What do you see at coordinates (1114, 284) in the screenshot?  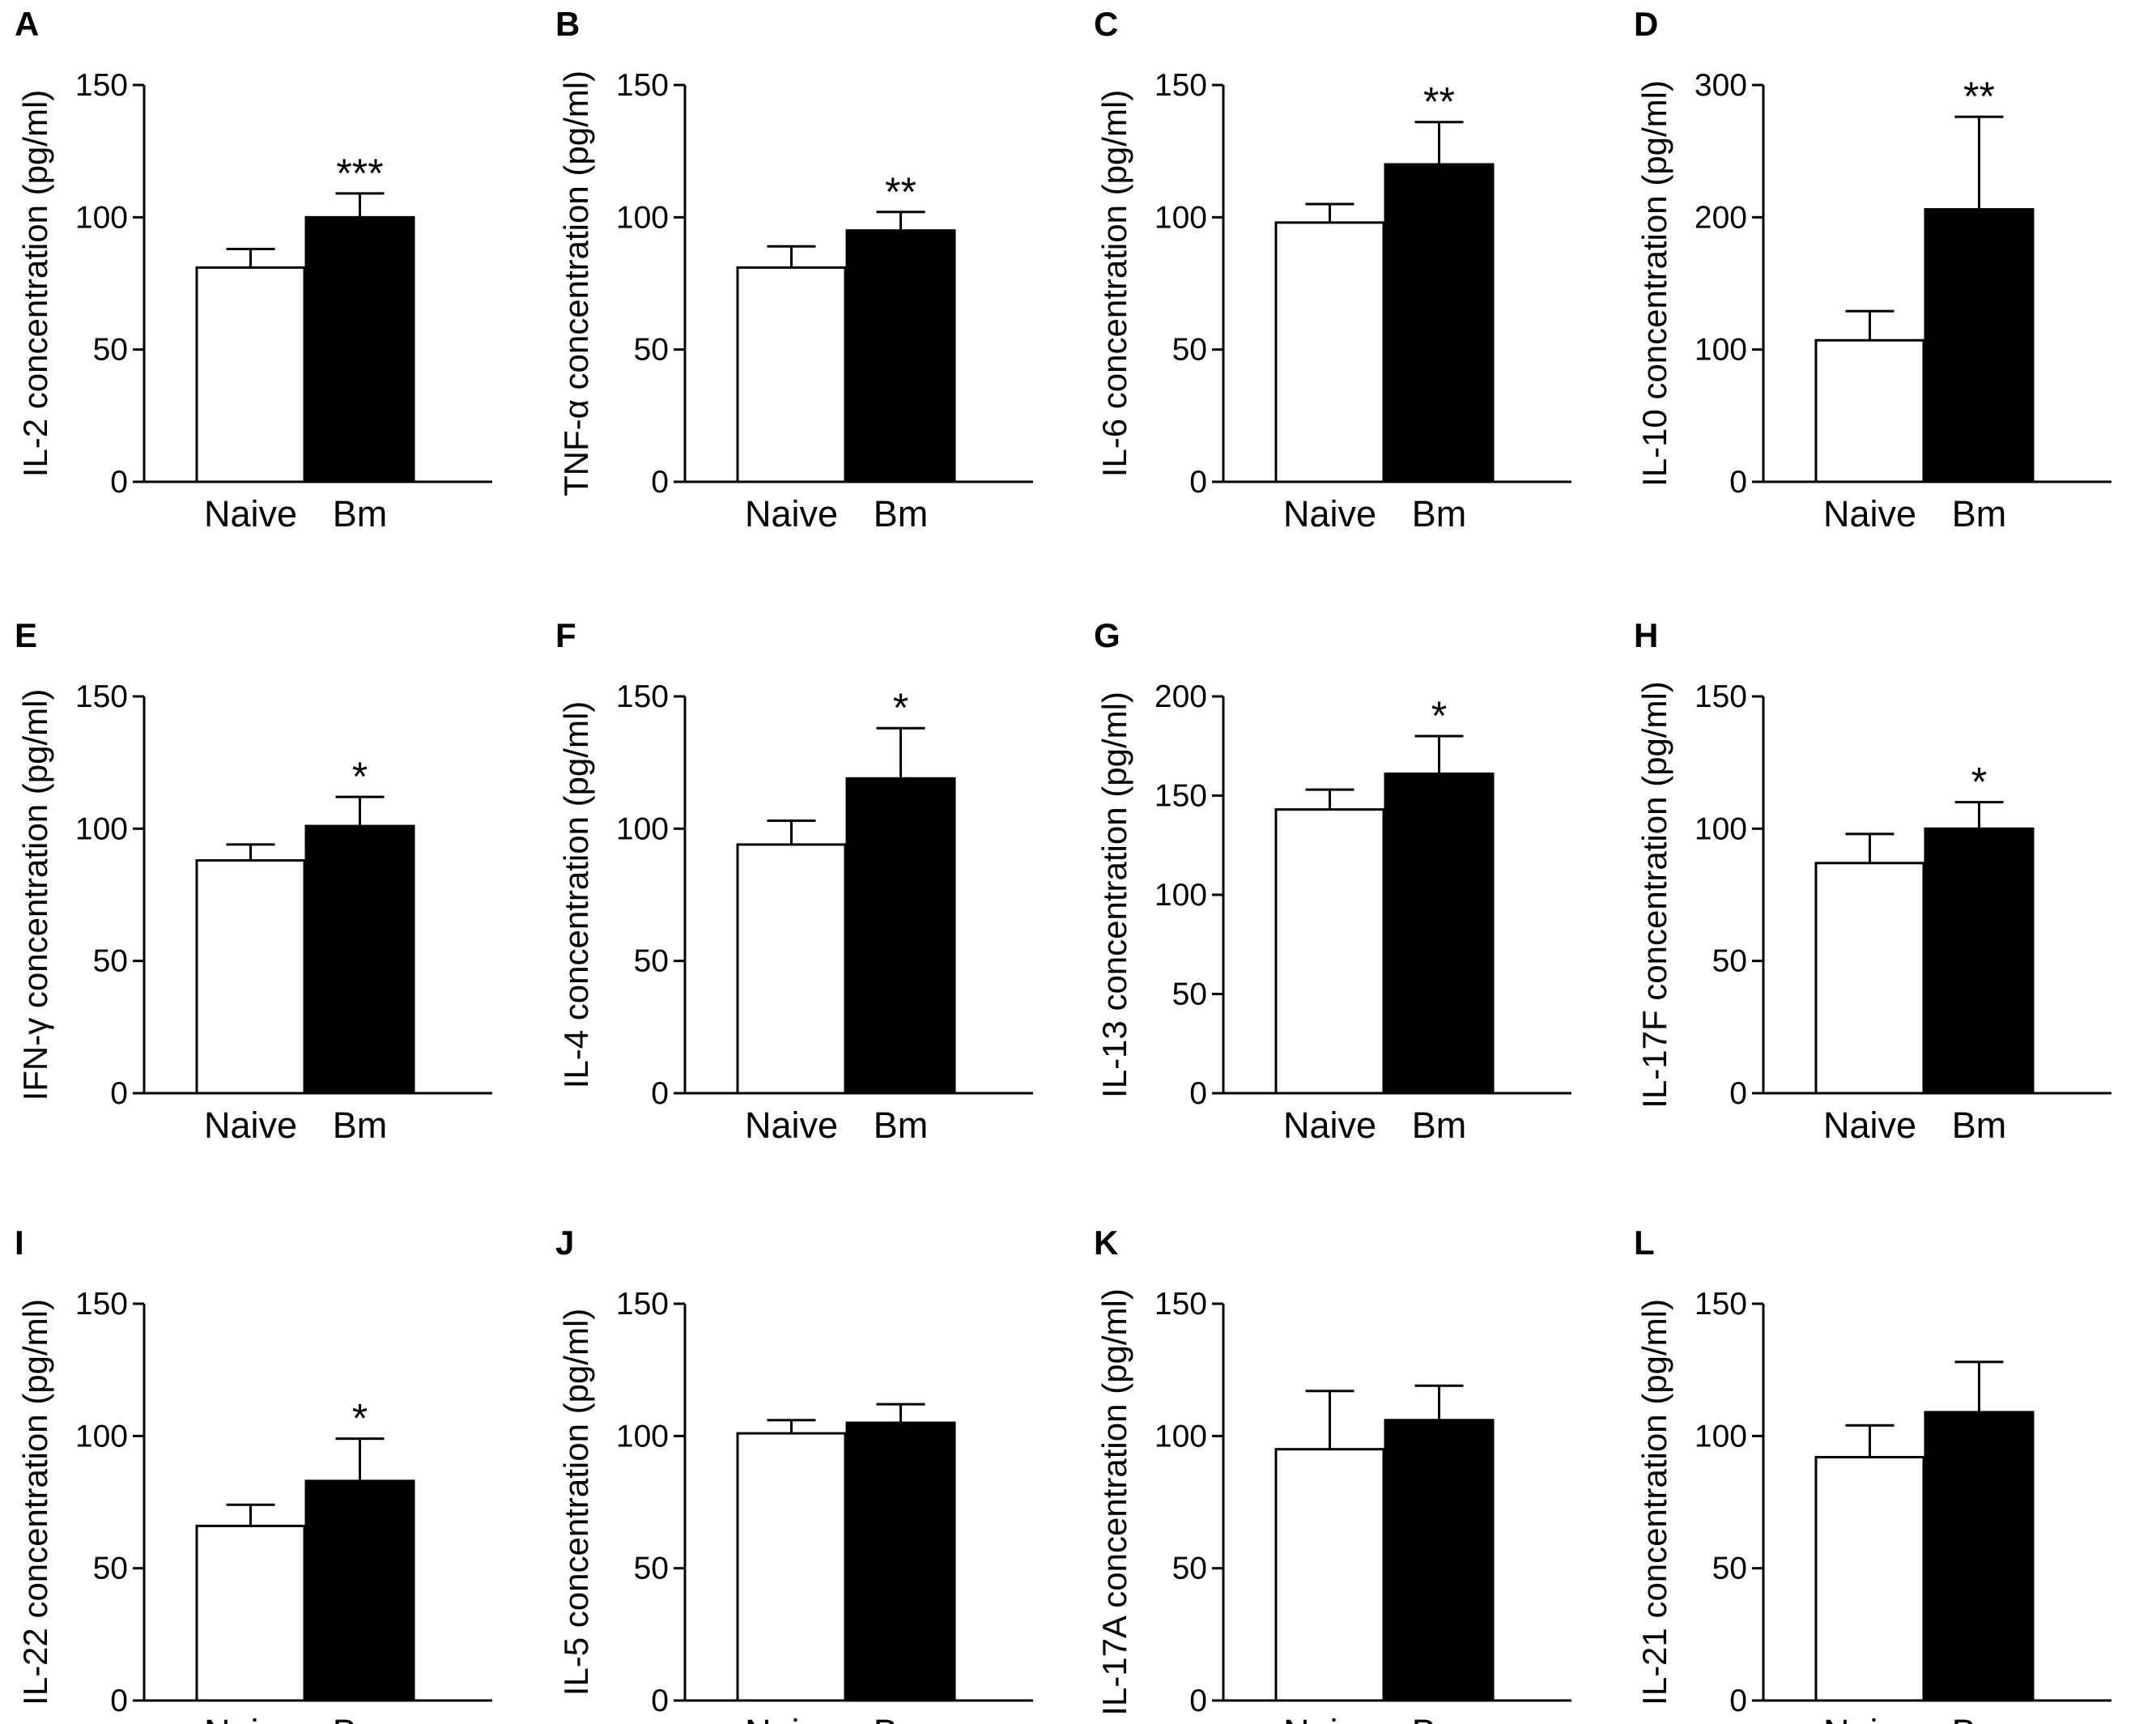 I see `y-axis-label: IL-6 concentration (pg/ml)` at bounding box center [1114, 284].